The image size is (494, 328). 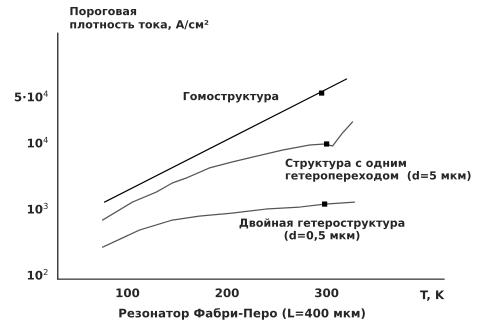 What do you see at coordinates (38, 208) in the screenshot?
I see `y-tick-label: 10$^{3}$` at bounding box center [38, 208].